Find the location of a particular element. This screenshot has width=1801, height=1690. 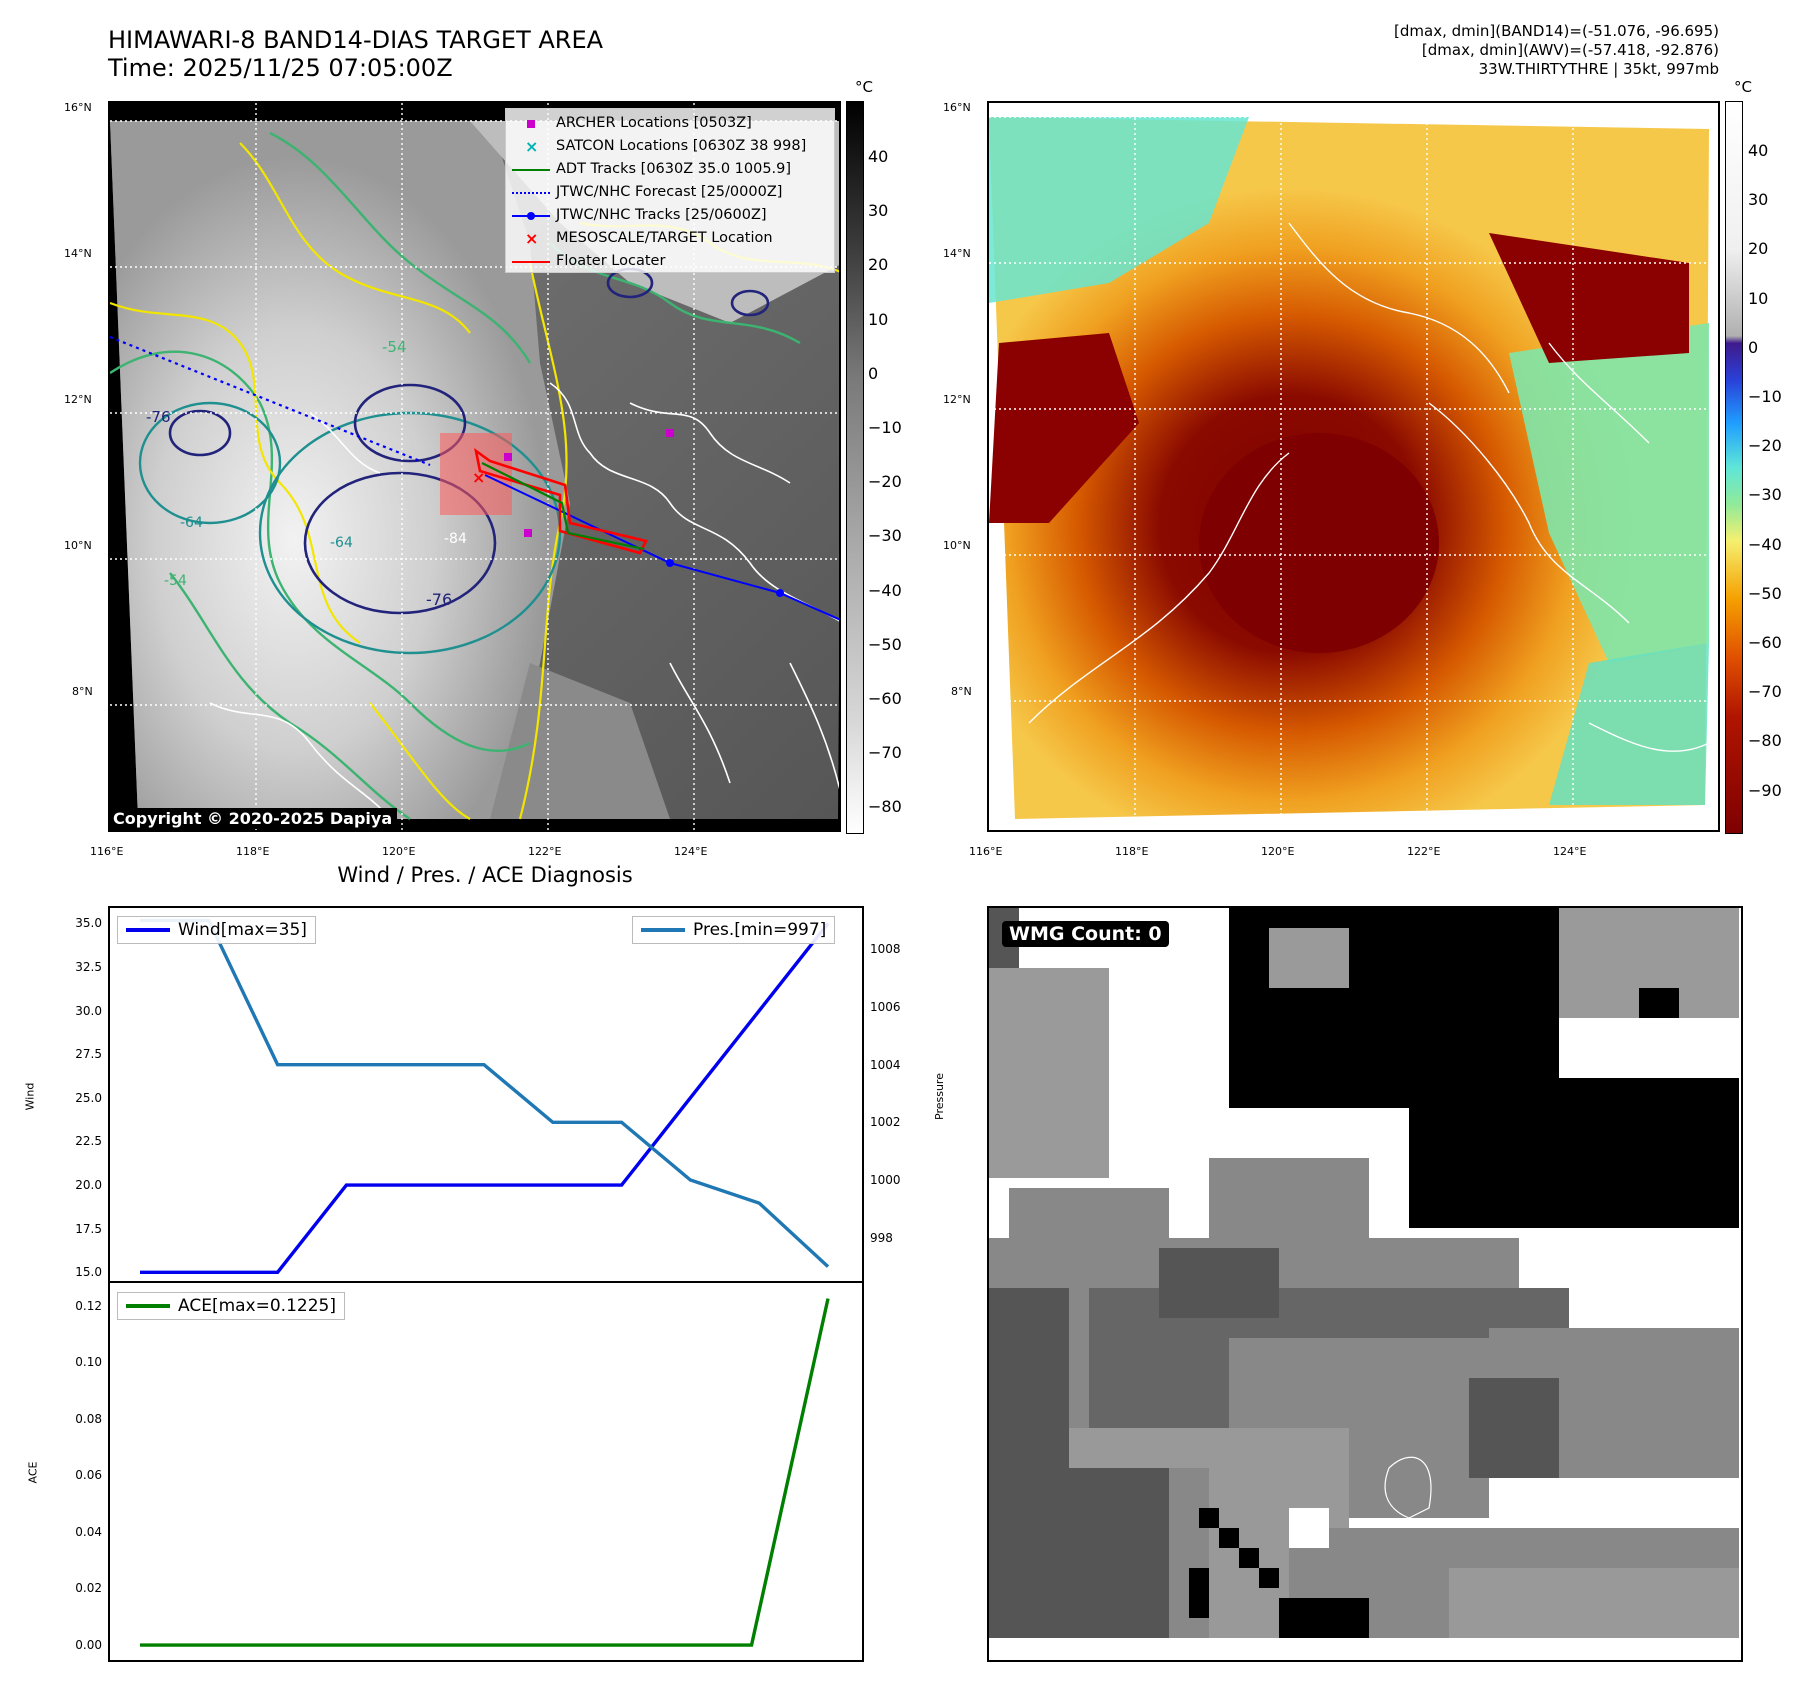

colorbar-right-tick: −20 is located at coordinates (1765, 446).